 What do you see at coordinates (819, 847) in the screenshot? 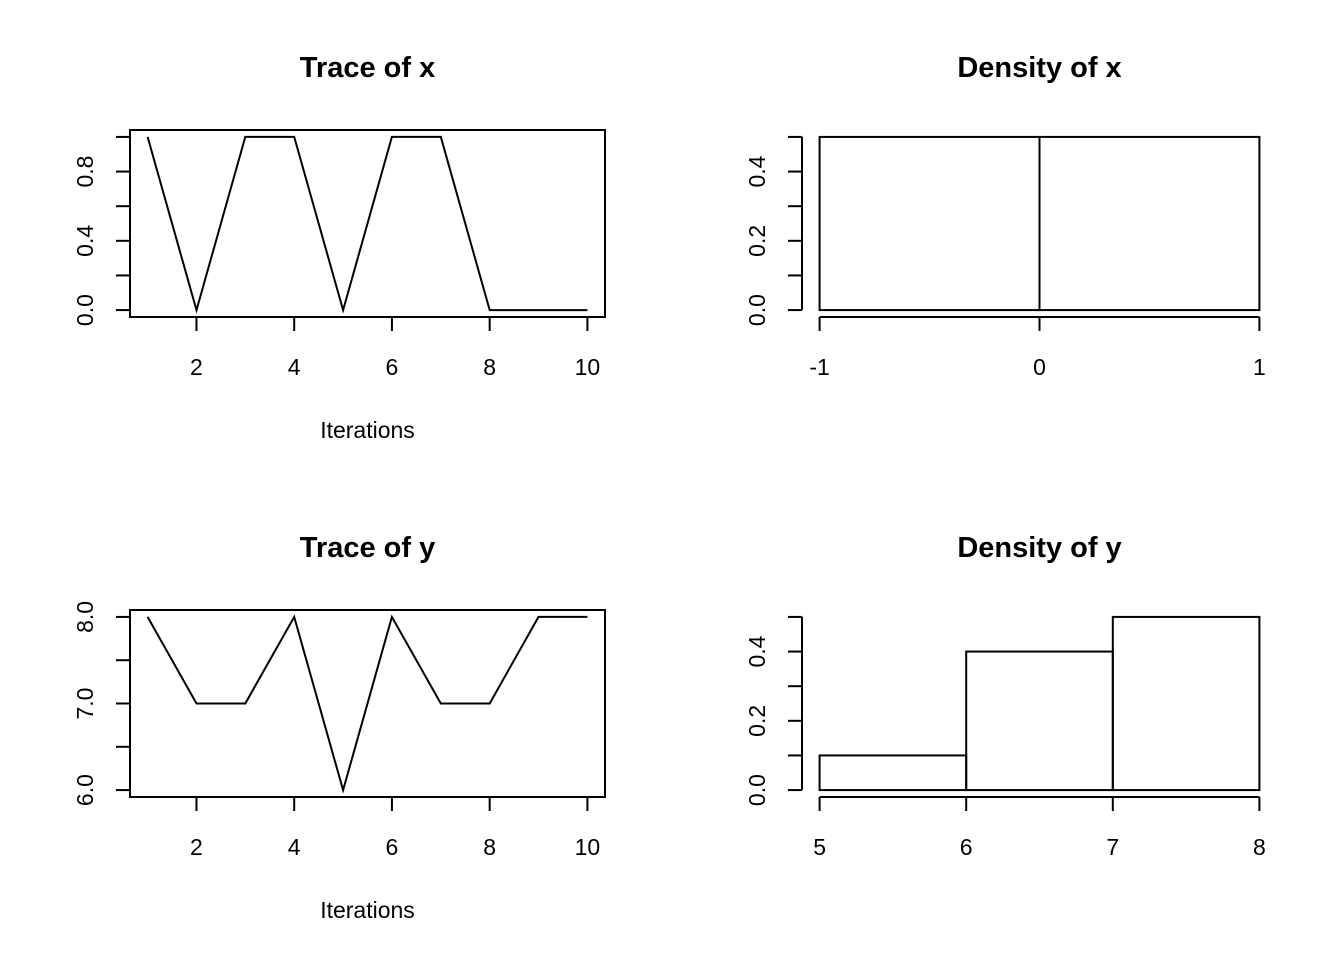
I see `x-tick-label: 5` at bounding box center [819, 847].